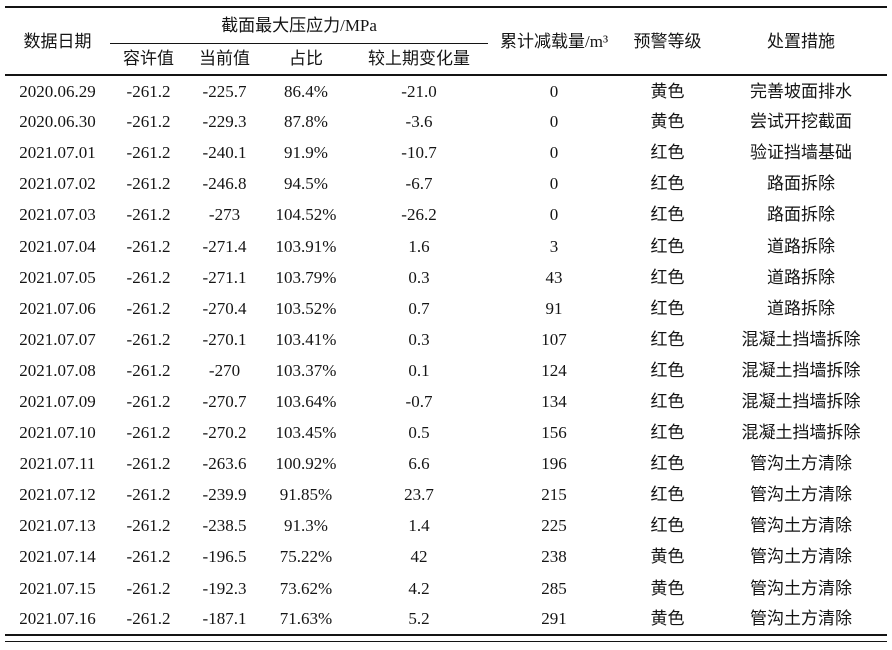 The width and height of the screenshot is (892, 650). What do you see at coordinates (224, 59) in the screenshot?
I see `header-current: 当前值` at bounding box center [224, 59].